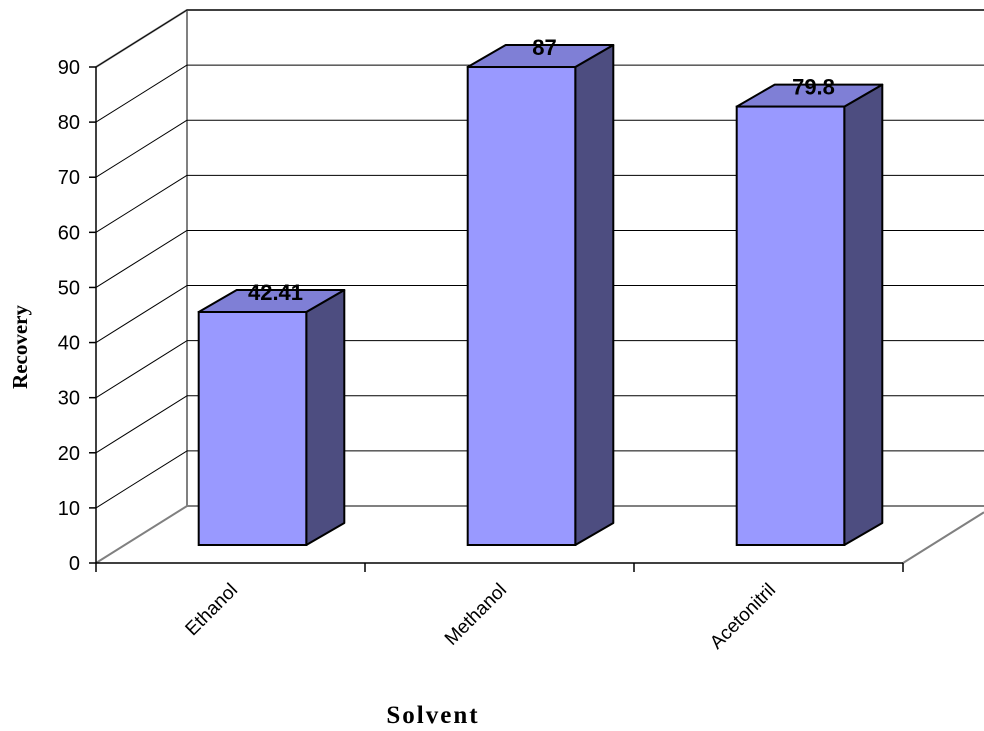 The image size is (984, 731). Describe the element at coordinates (69, 68) in the screenshot. I see `y-tick-label: 90` at that location.